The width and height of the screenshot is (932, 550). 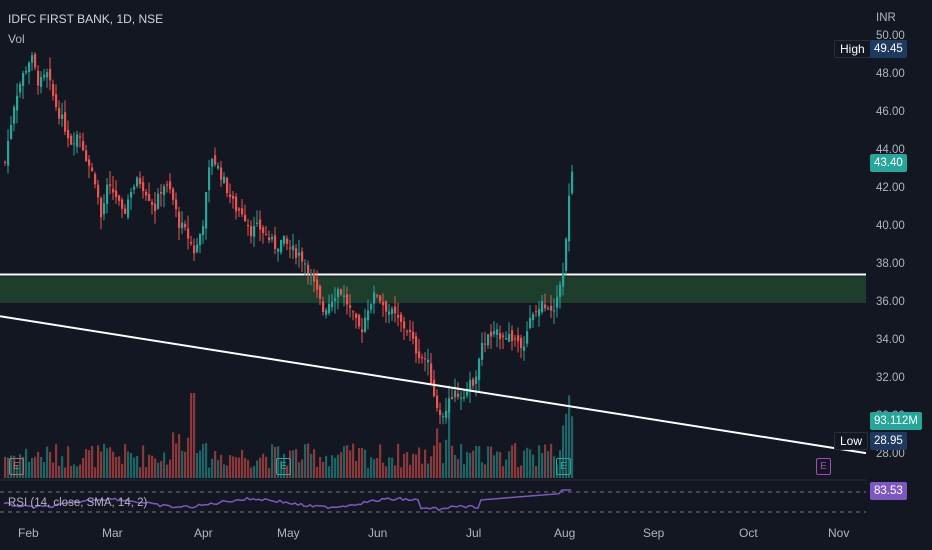 I want to click on price-tick: 50.00, so click(x=890, y=36).